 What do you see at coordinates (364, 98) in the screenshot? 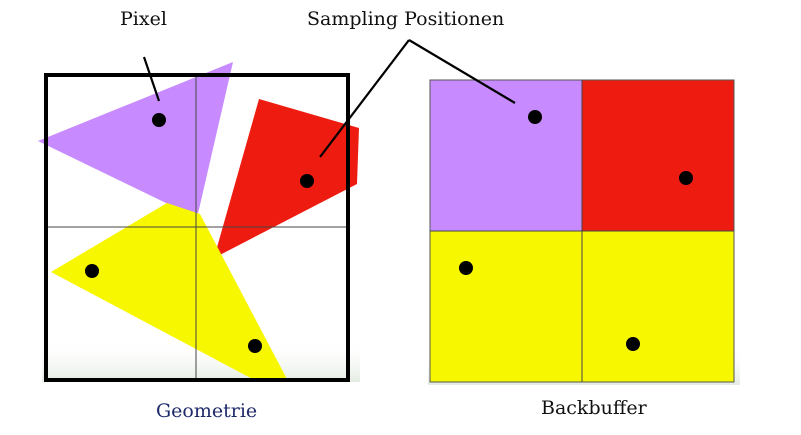
I see `sampling-leader-line-left` at bounding box center [364, 98].